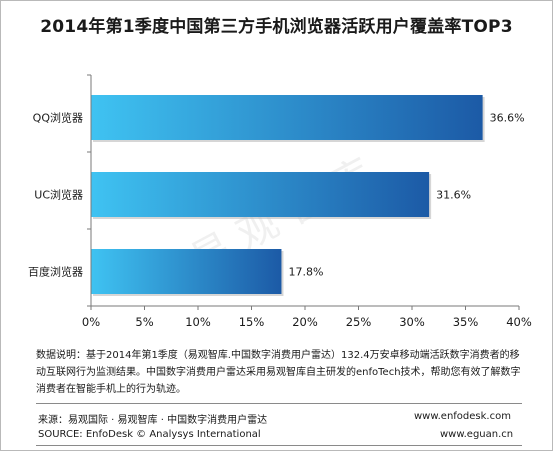 This screenshot has width=553, height=451. Describe the element at coordinates (519, 322) in the screenshot. I see `x-tick-label: 40%` at that location.